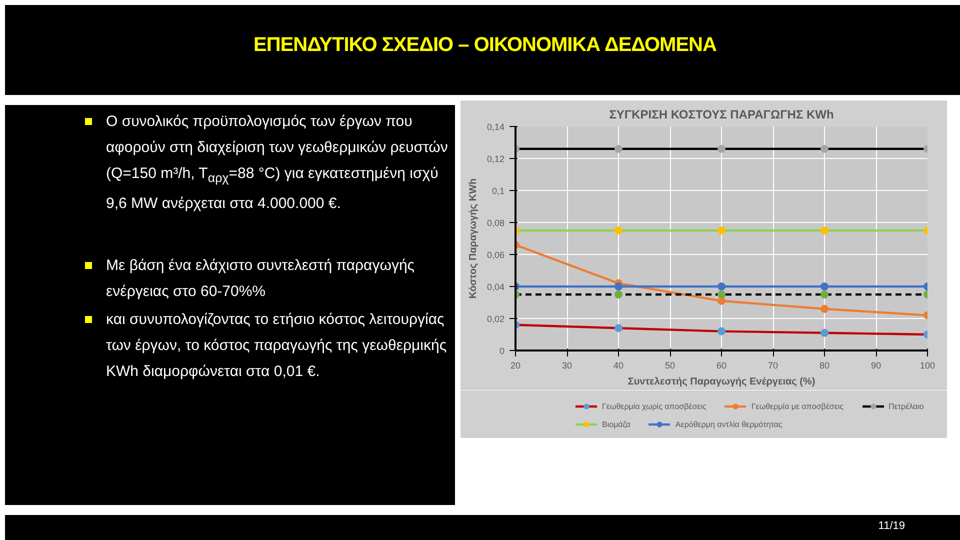 This screenshot has width=960, height=540. I want to click on legend-label: Πετρέλαιο, so click(906, 406).